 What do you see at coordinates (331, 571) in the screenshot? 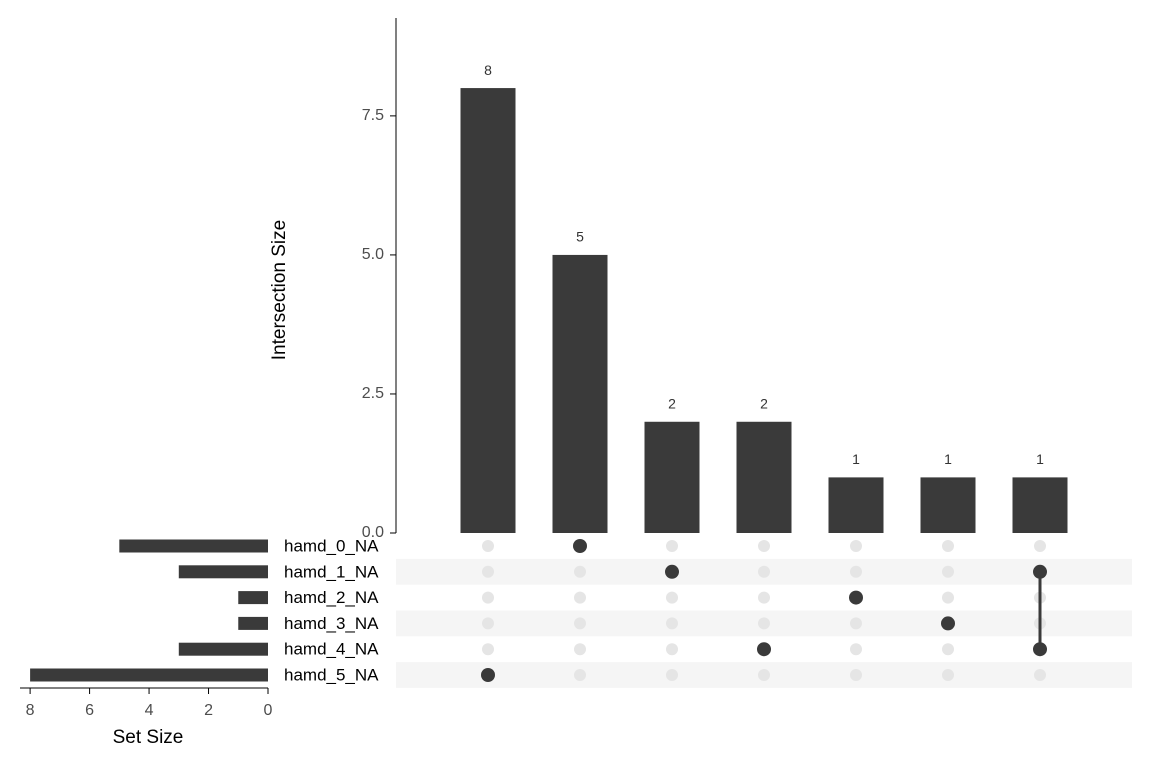
I see `set-label: hamd_1_NA` at bounding box center [331, 571].